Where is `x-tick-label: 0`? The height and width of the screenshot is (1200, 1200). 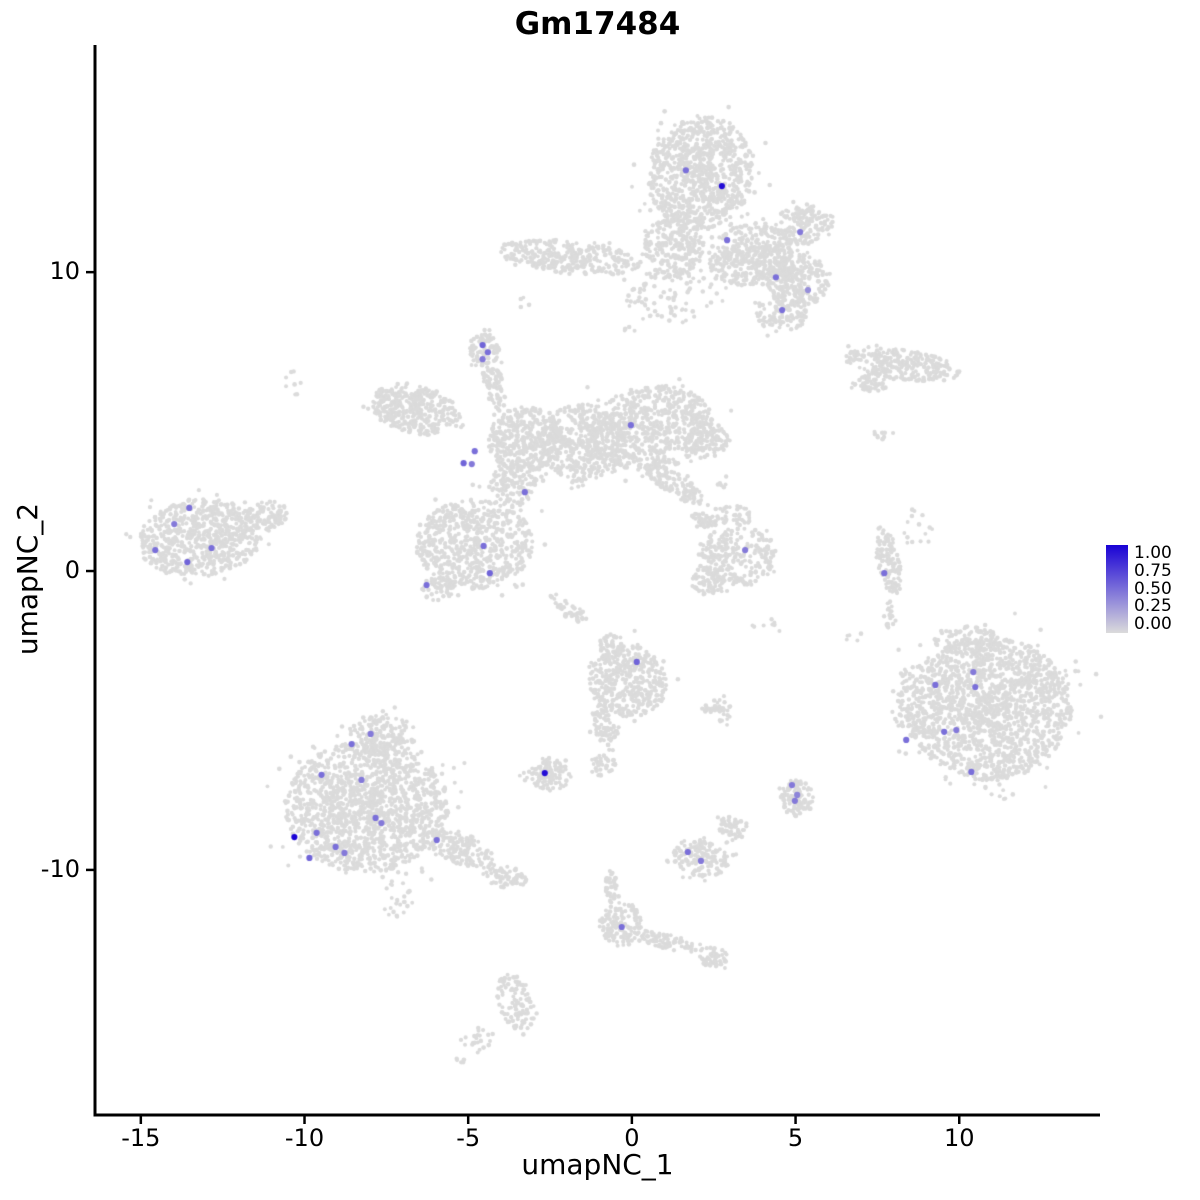 x-tick-label: 0 is located at coordinates (632, 1138).